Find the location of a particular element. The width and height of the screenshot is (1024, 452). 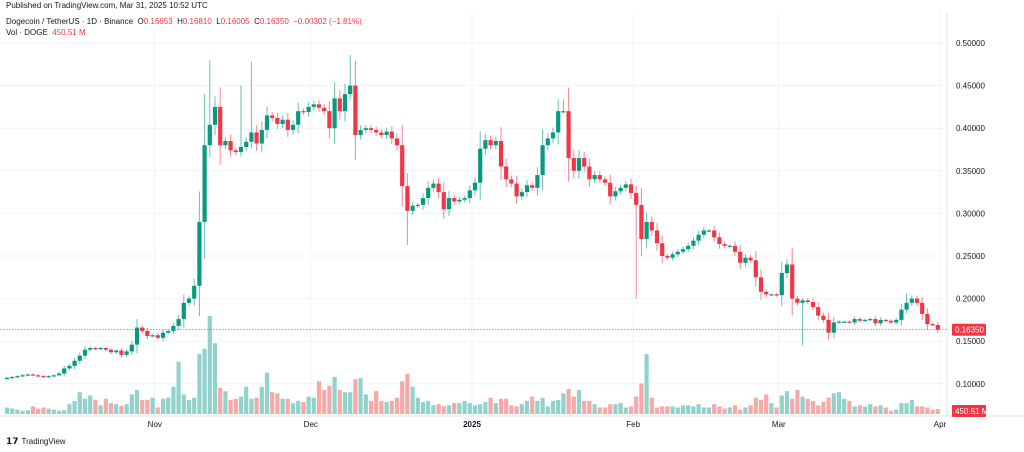

low-label: L is located at coordinates (218, 21).